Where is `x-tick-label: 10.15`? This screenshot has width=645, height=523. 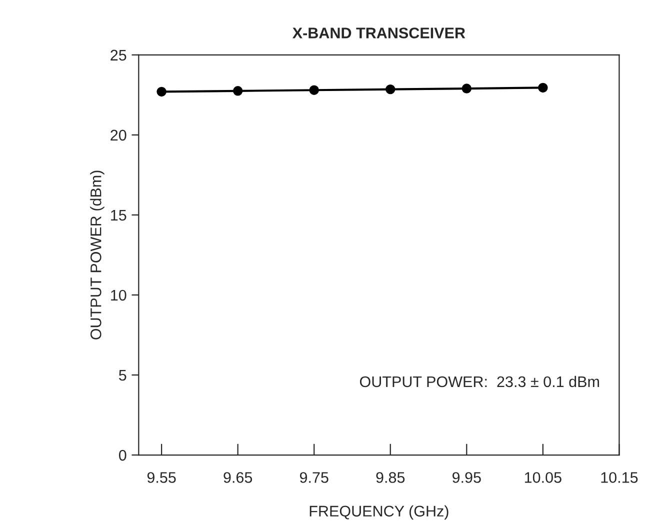
x-tick-label: 10.15 is located at coordinates (619, 477).